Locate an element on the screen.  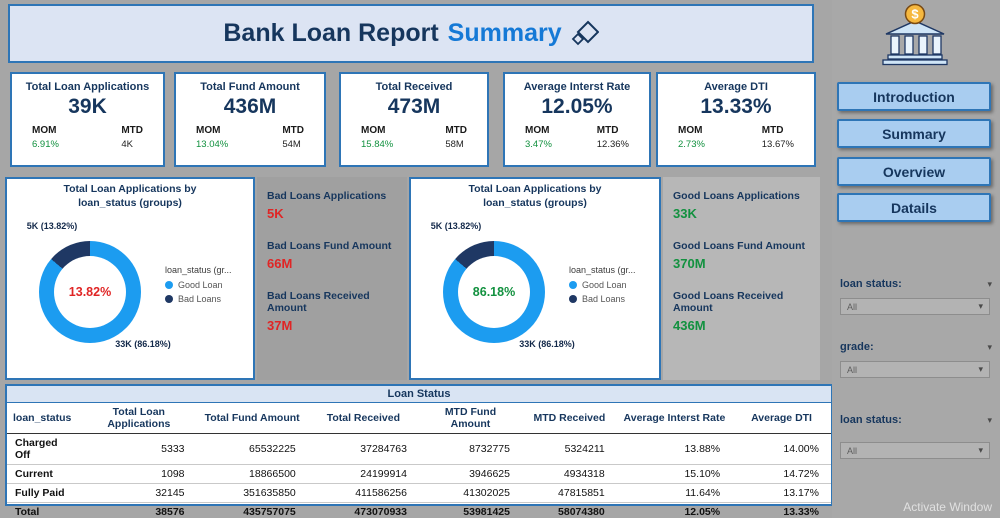
nav-button-details: Datails is located at coordinates (914, 207).